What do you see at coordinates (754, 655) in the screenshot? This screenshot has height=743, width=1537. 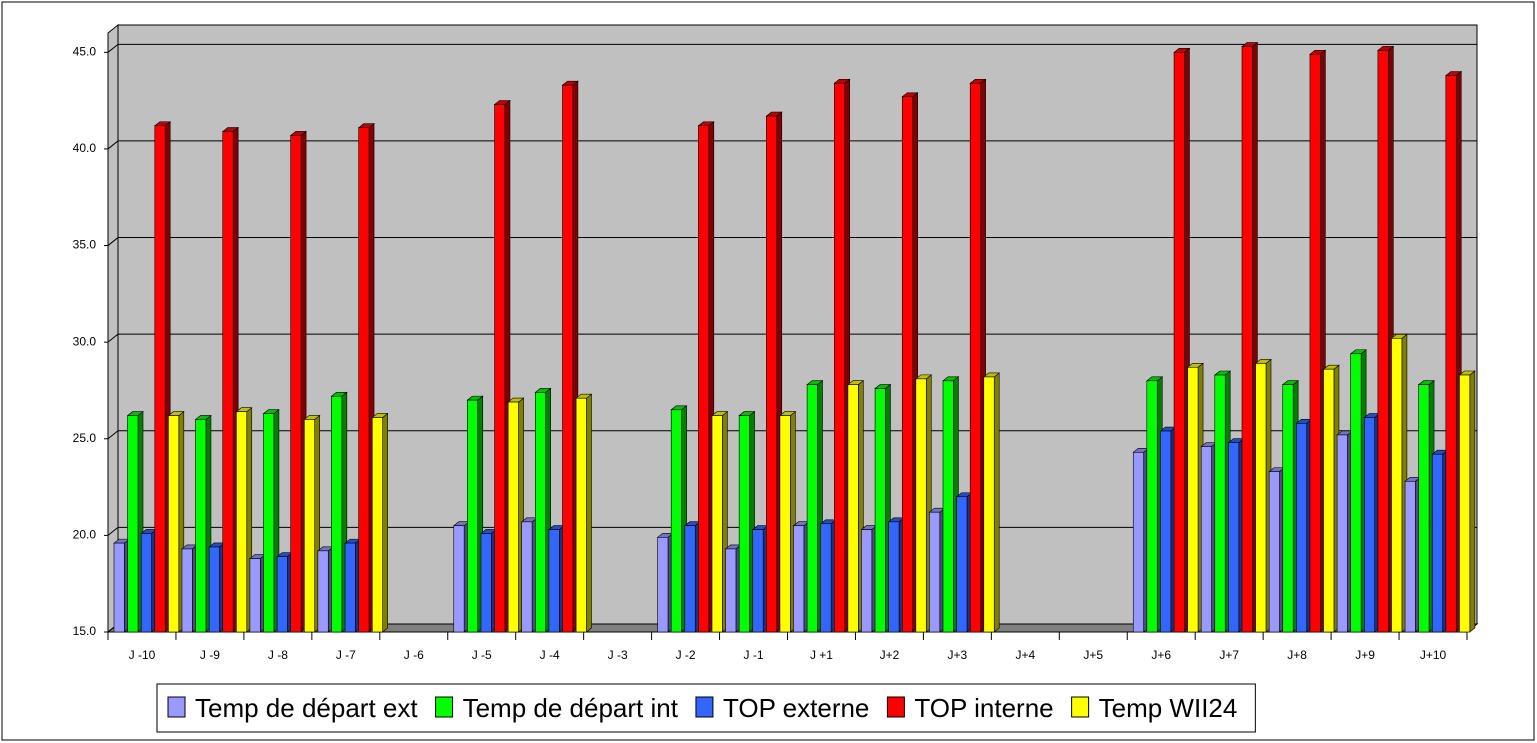 I see `x-tick-label: J -1` at bounding box center [754, 655].